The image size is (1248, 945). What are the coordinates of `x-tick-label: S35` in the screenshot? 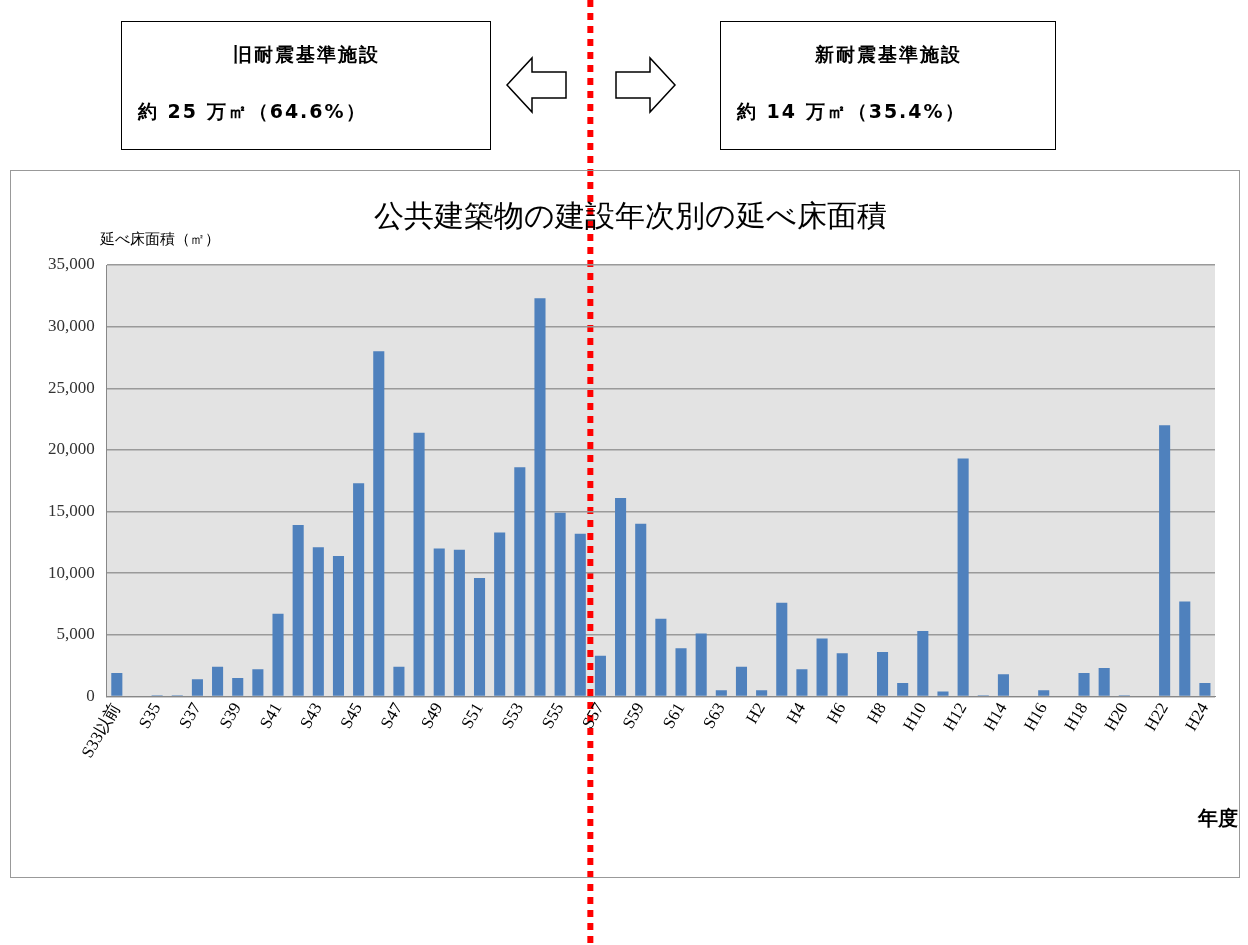 It's located at (149, 715).